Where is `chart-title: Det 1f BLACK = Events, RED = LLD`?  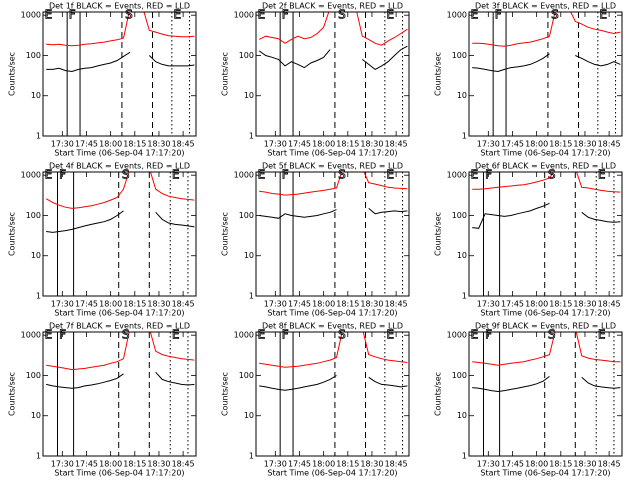
chart-title: Det 1f BLACK = Events, RED = LLD is located at coordinates (119, 6).